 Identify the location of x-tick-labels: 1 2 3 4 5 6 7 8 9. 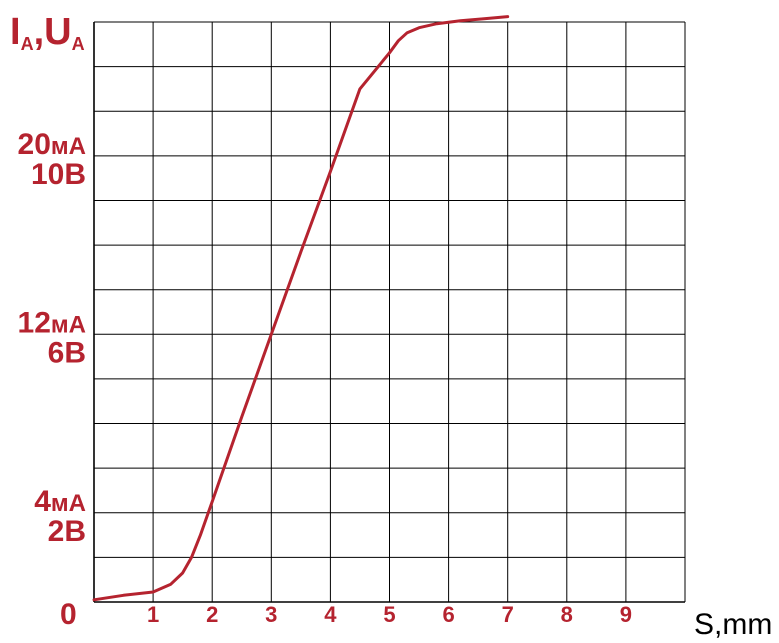
(389, 614).